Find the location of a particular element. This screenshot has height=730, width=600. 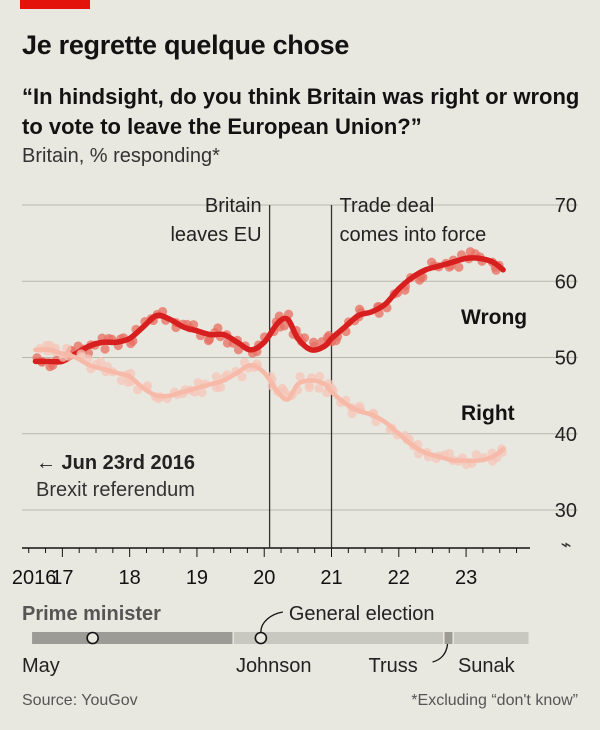

pm-name-may: May is located at coordinates (41, 666).